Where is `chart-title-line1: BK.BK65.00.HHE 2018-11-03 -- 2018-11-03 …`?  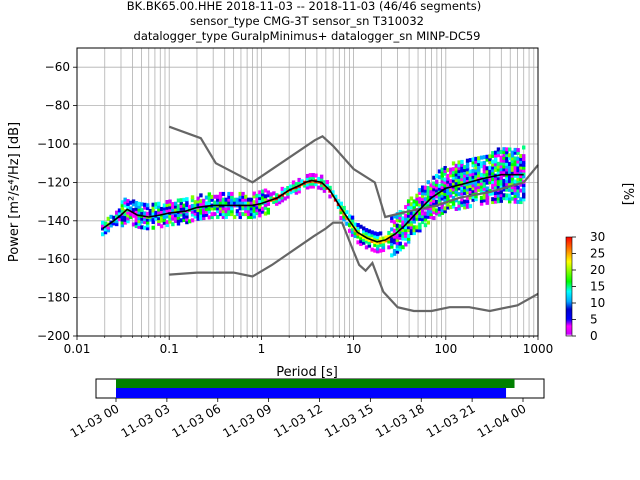
chart-title-line1: BK.BK65.00.HHE 2018-11-03 -- 2018-11-03 … is located at coordinates (304, 6).